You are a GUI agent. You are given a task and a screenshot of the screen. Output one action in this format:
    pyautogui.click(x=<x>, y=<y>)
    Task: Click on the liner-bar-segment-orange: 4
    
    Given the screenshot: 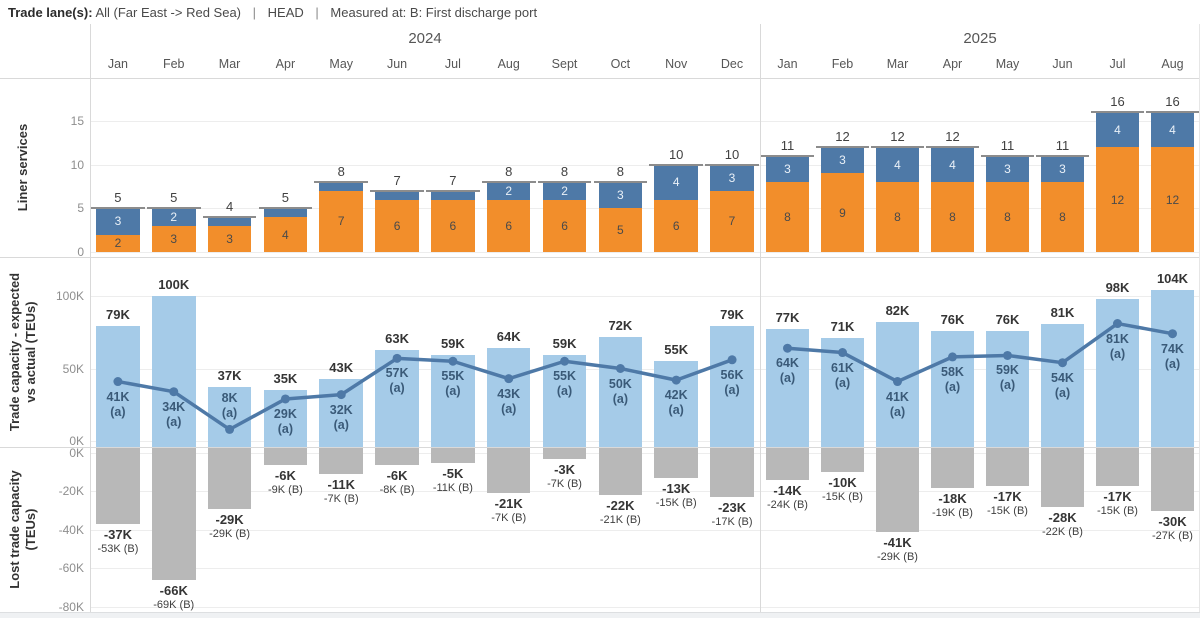 What is the action you would take?
    pyautogui.click(x=285, y=234)
    